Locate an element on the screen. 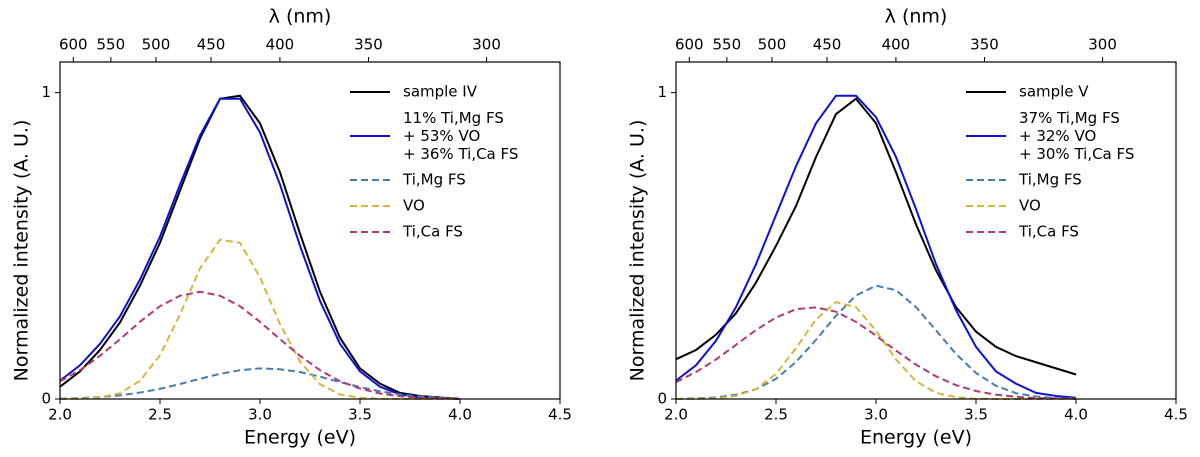 This screenshot has height=457, width=1200. legend-line: 11% Ti,Mg FS is located at coordinates (453, 118).